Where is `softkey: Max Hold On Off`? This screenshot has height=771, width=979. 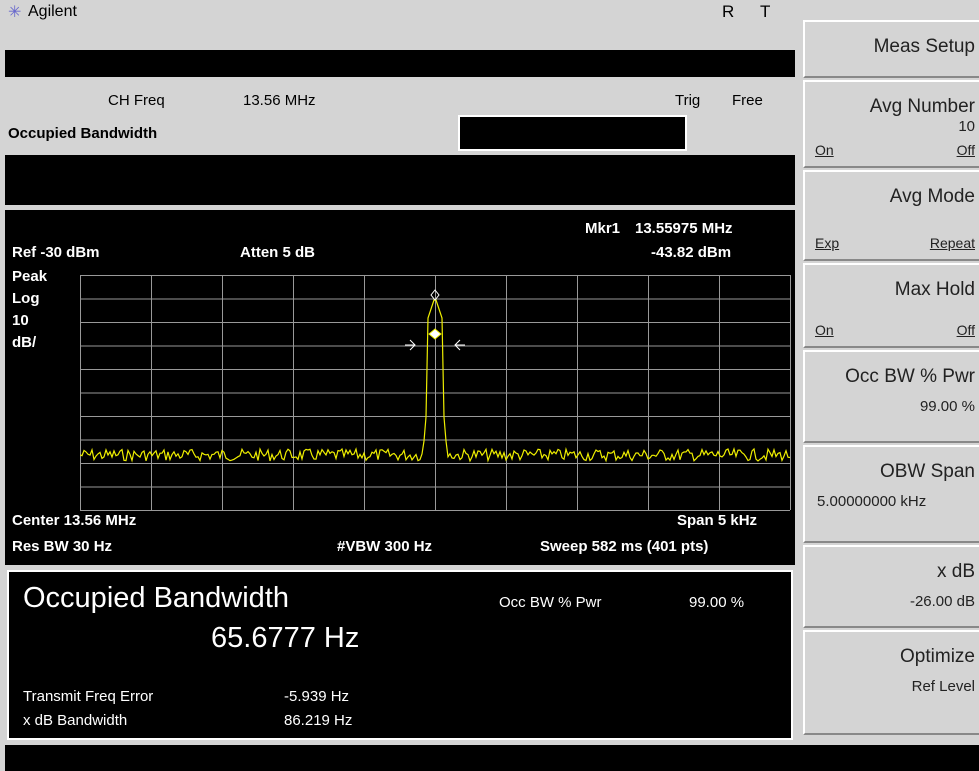
softkey: Max Hold On Off is located at coordinates (891, 305).